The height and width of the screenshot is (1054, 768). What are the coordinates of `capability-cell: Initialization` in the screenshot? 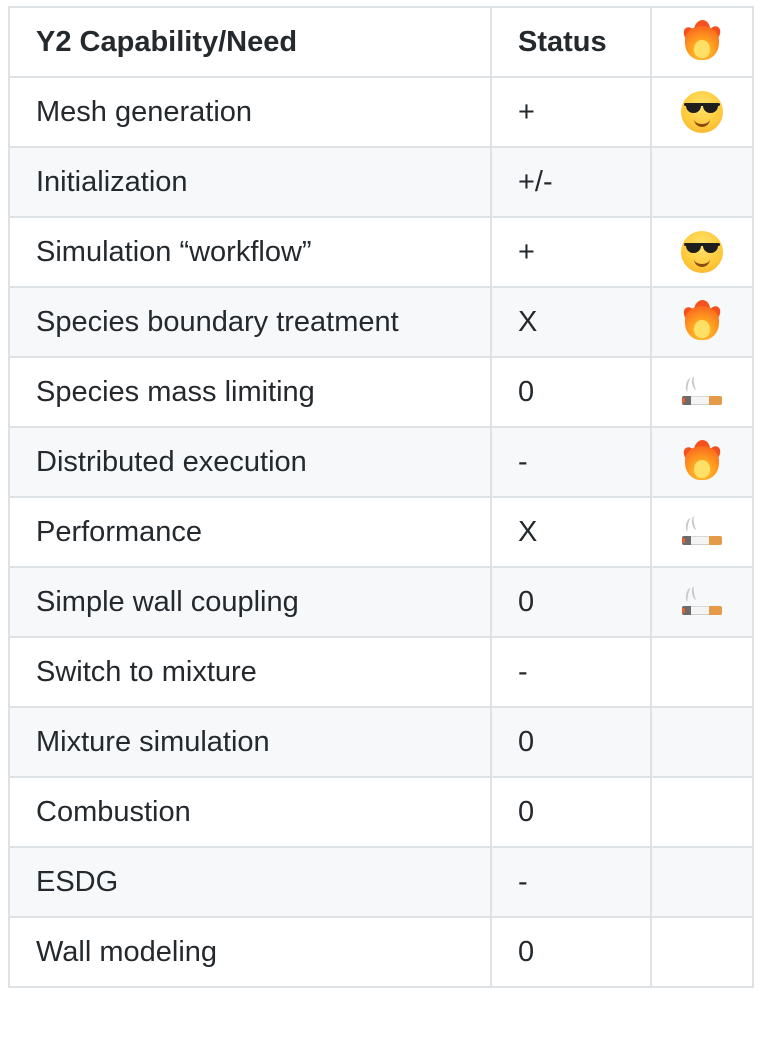 It's located at (250, 182).